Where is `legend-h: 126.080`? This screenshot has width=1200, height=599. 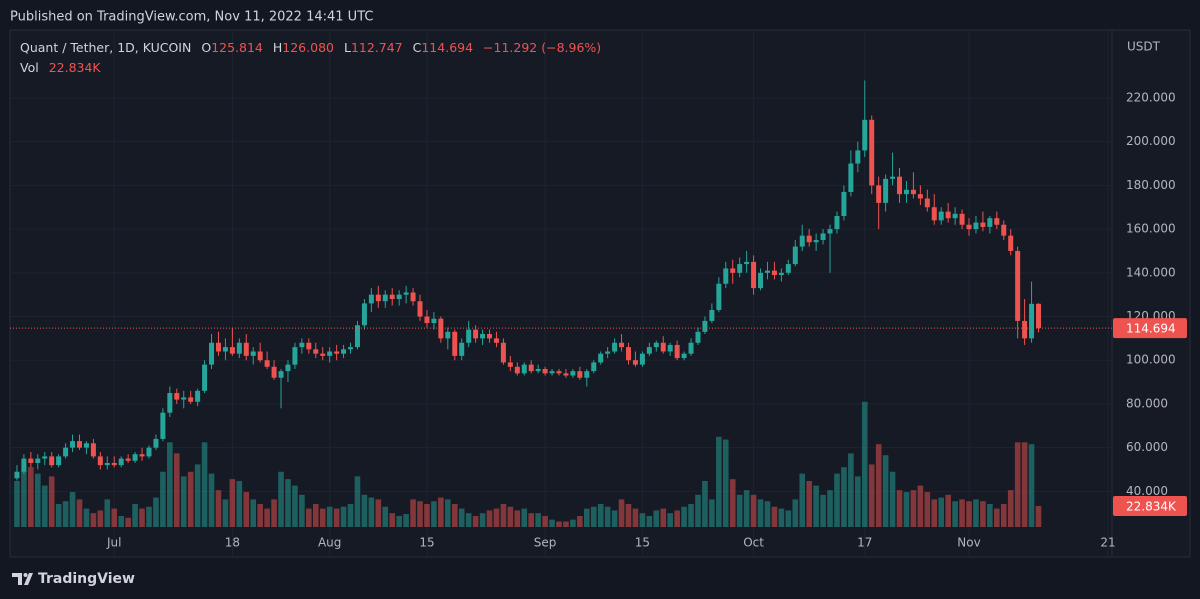 legend-h: 126.080 is located at coordinates (308, 47).